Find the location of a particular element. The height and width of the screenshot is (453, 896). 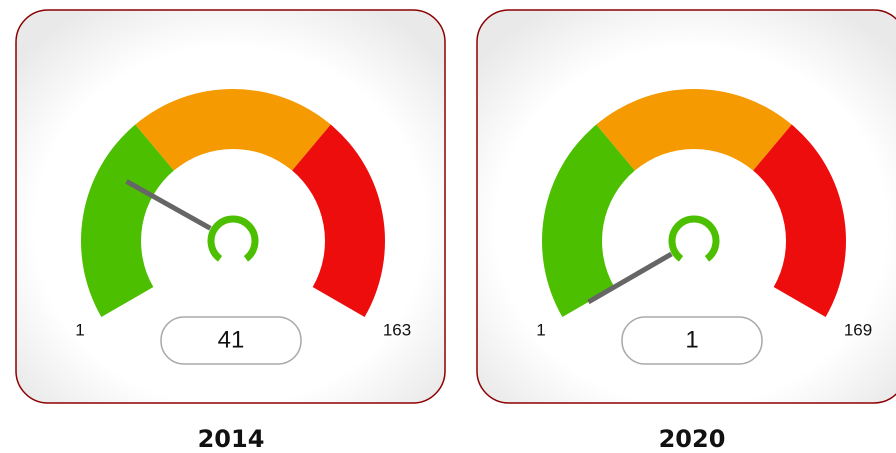

value-label: 41 is located at coordinates (231, 339).